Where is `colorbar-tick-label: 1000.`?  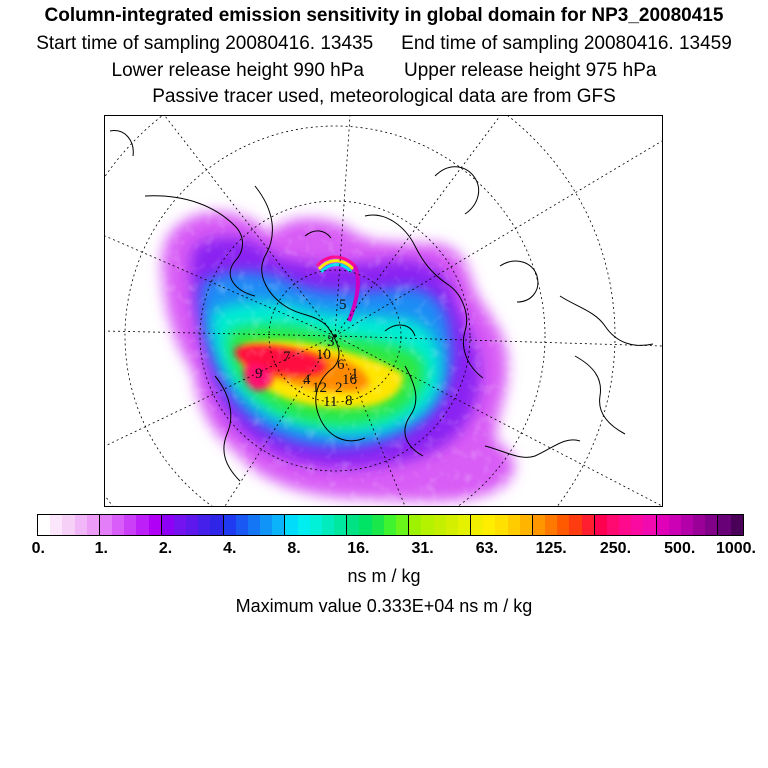 colorbar-tick-label: 1000. is located at coordinates (736, 548).